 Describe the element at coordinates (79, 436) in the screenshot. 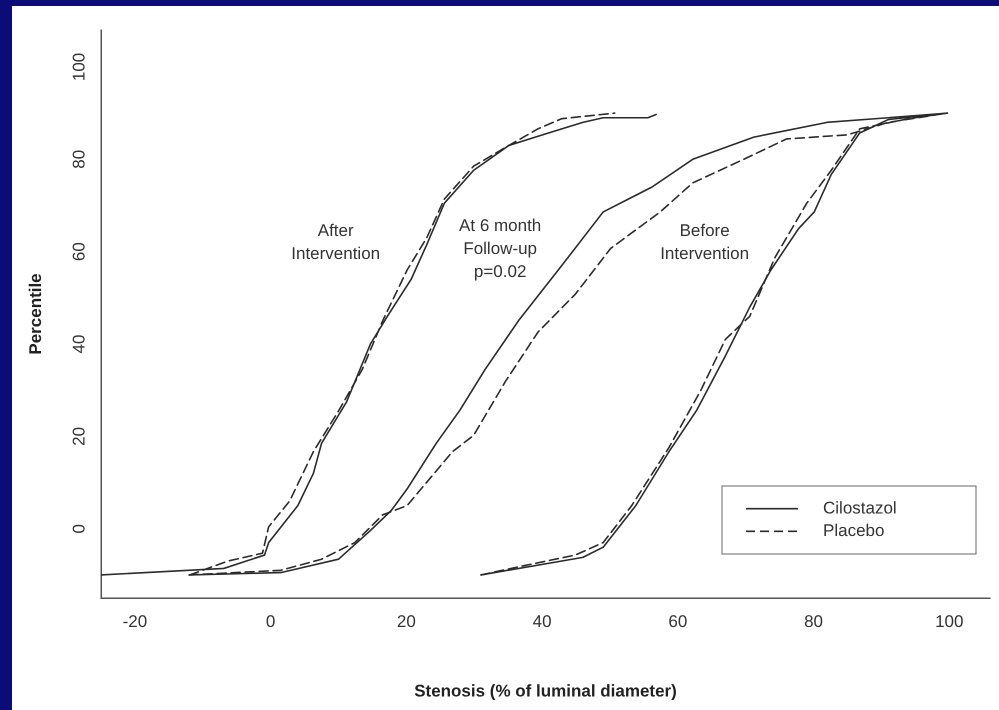

I see `y-tick-label: 20` at that location.